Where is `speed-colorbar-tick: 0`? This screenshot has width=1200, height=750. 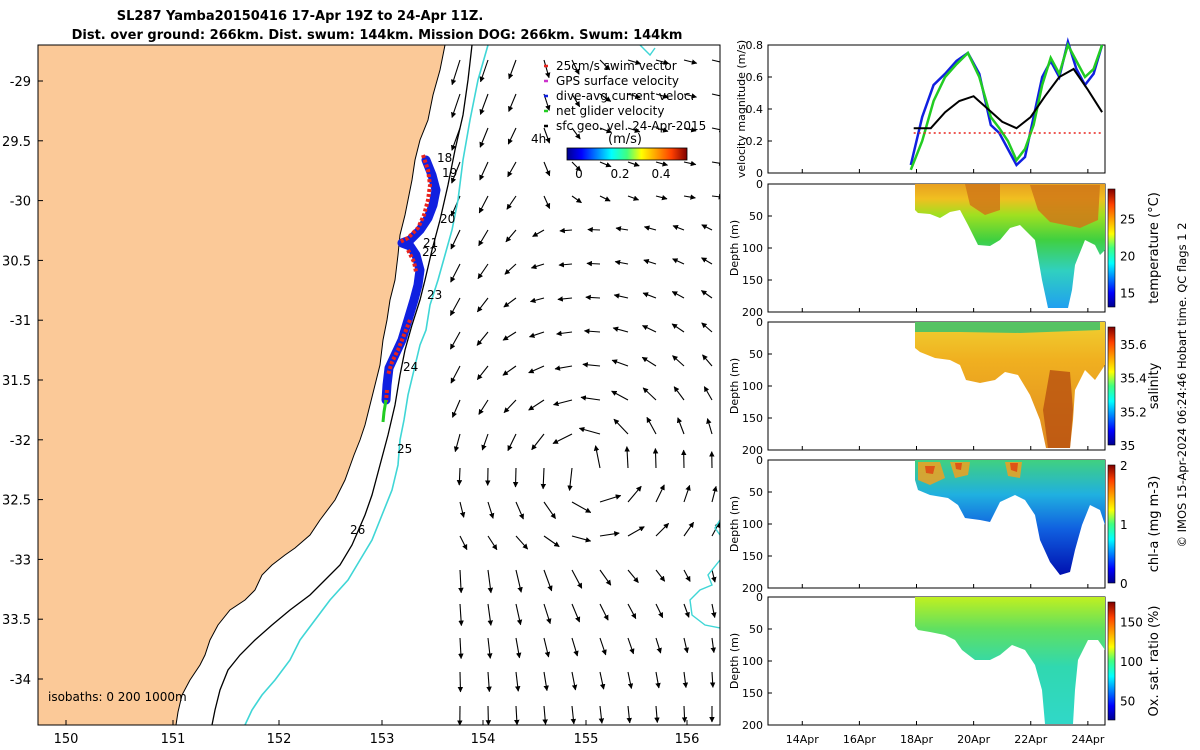
speed-colorbar-tick: 0 is located at coordinates (579, 174).